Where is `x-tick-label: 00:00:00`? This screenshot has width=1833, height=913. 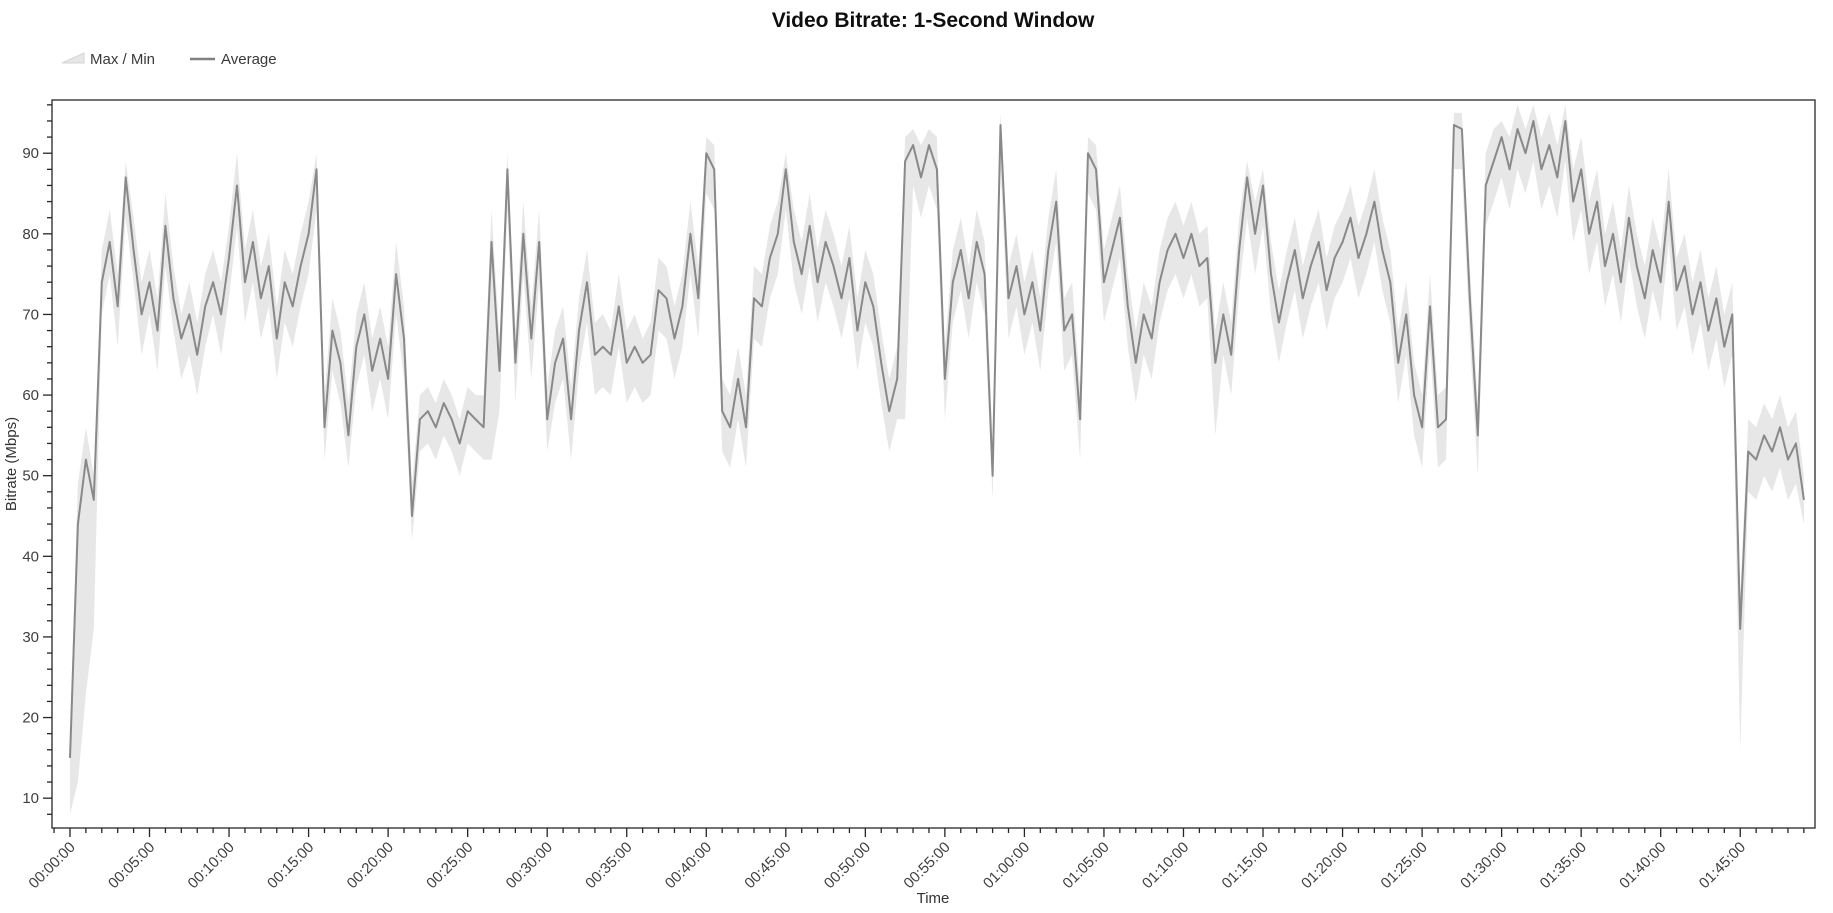
x-tick-label: 00:00:00 is located at coordinates (51, 865).